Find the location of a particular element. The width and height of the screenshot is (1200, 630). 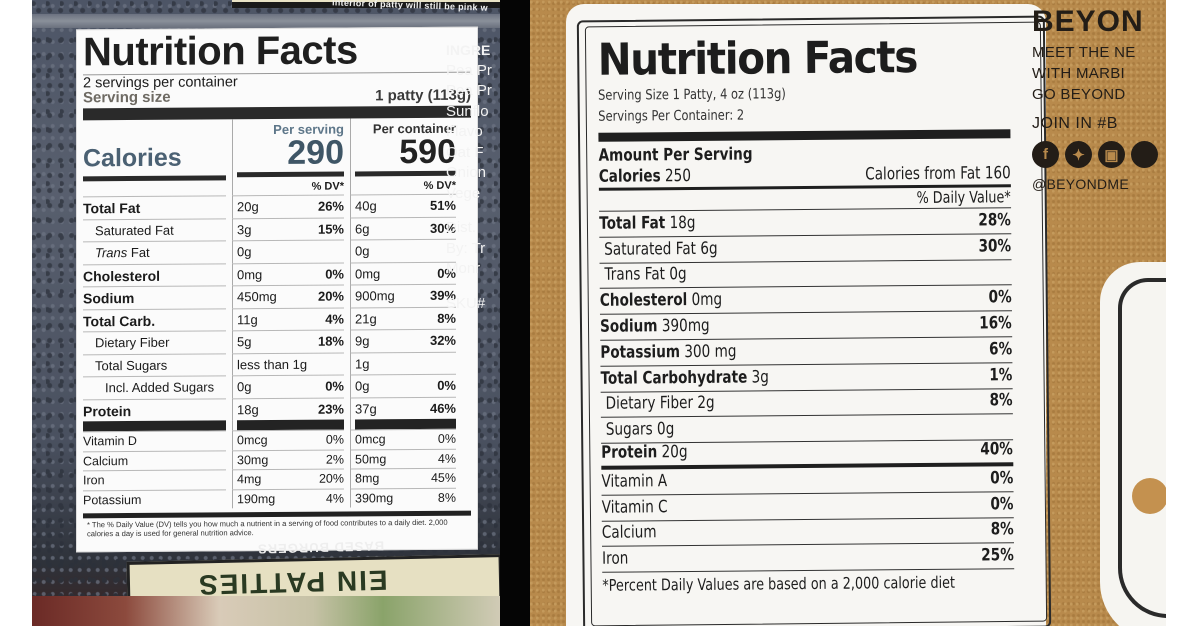

calories-row: Calories 250 Calories from Fat 160 is located at coordinates (804, 176).